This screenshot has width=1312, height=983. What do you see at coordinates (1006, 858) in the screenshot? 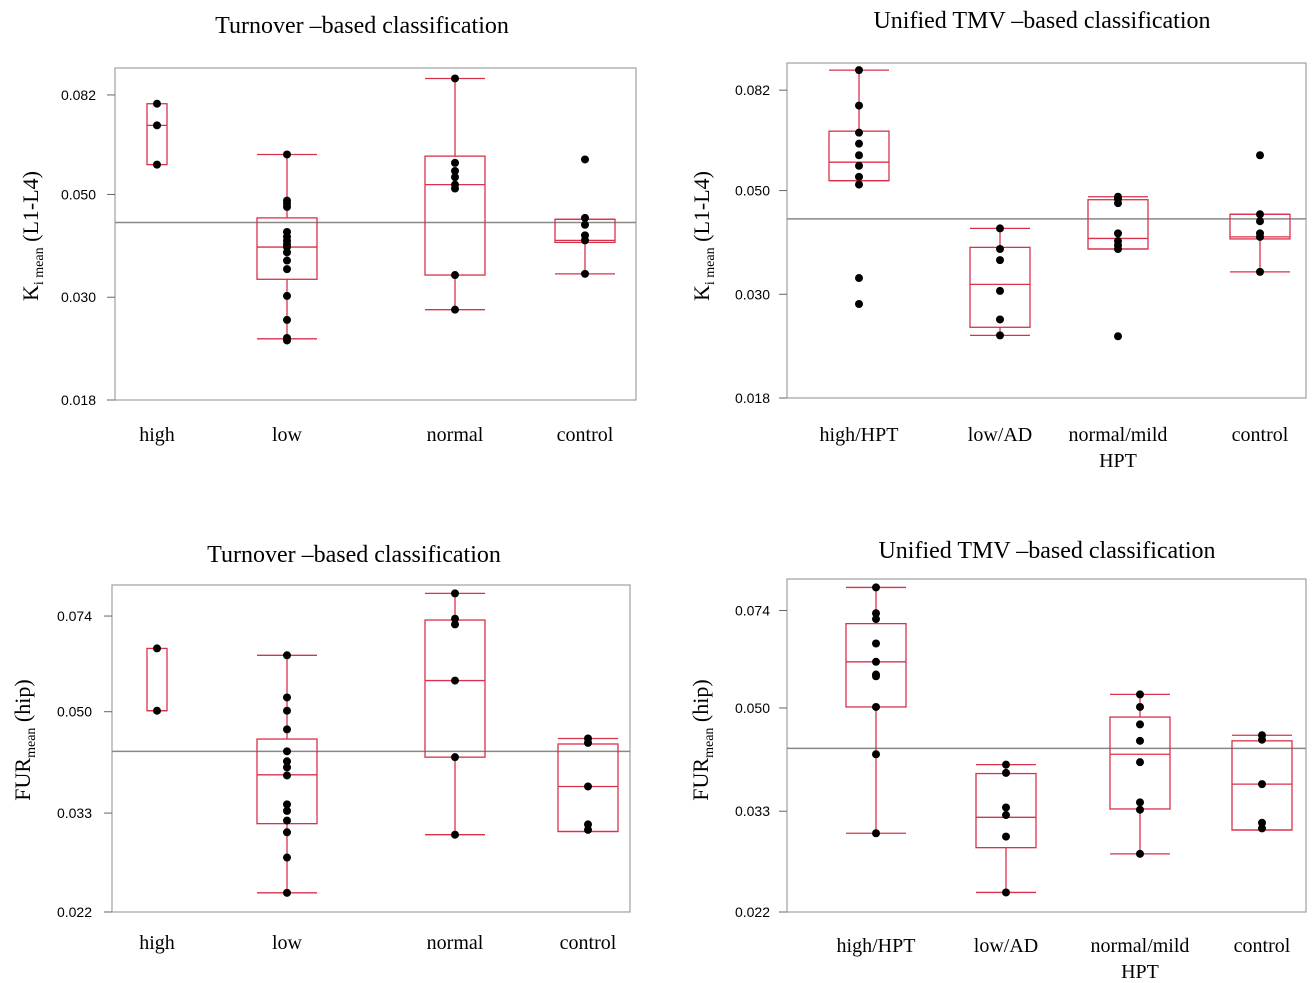
I see `category-group: low/AD` at bounding box center [1006, 858].